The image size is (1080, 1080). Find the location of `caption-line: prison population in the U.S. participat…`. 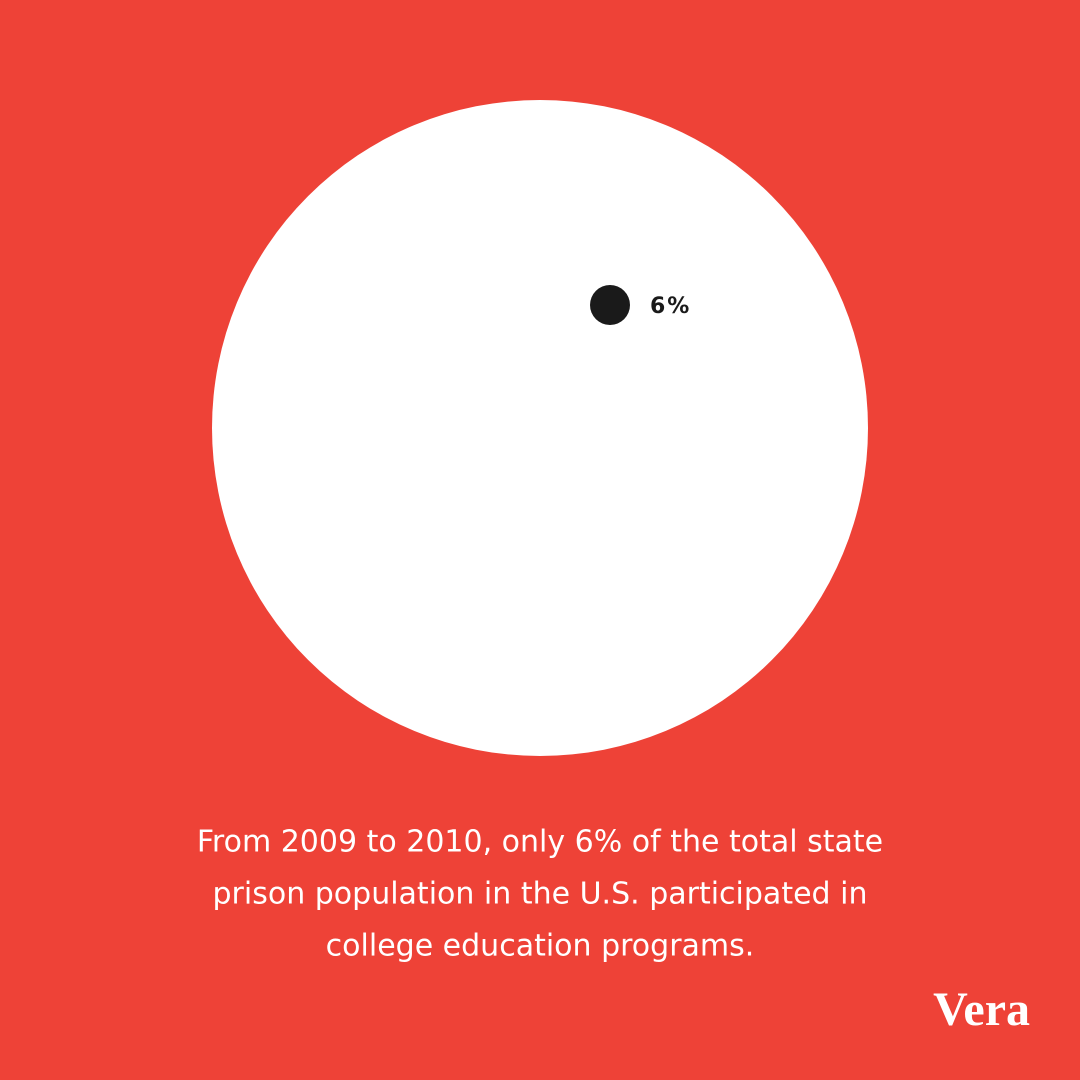

caption-line: prison population in the U.S. participat… is located at coordinates (540, 894).